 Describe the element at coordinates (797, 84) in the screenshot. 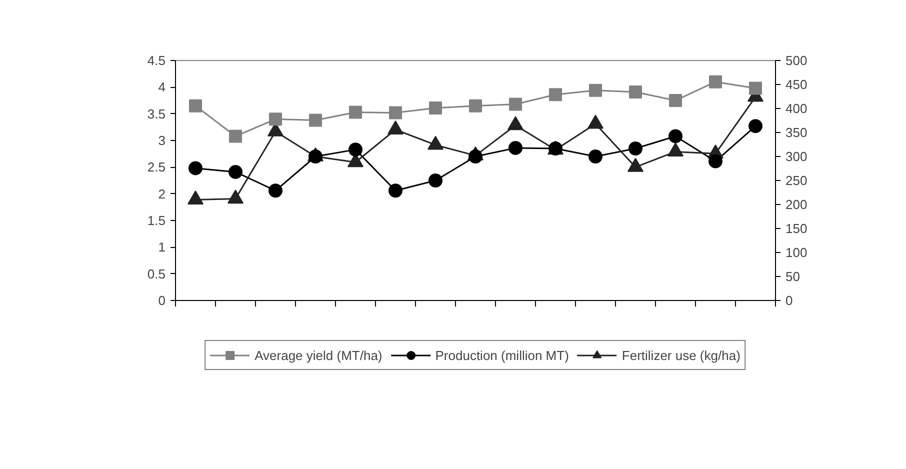

I see `y2-tick-label: 450` at that location.